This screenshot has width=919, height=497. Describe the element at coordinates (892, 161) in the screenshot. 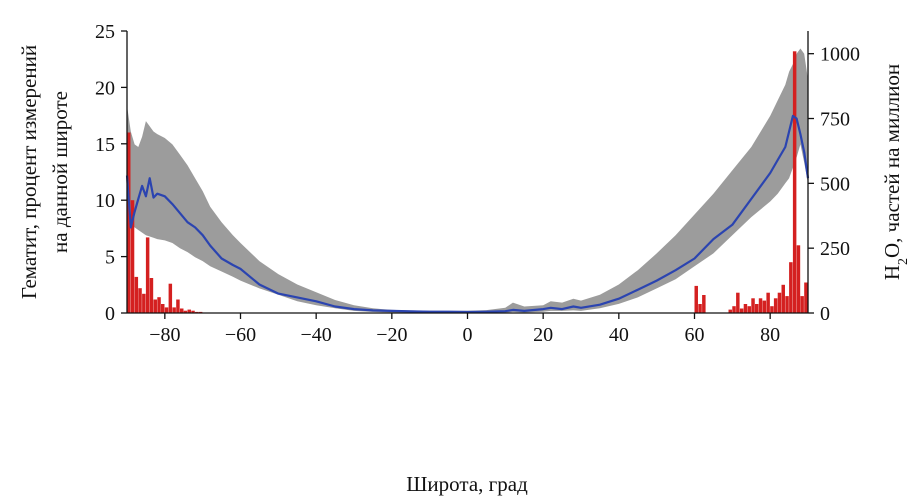

I see `y-right-axis-title-rest: O, частей на миллион` at that location.